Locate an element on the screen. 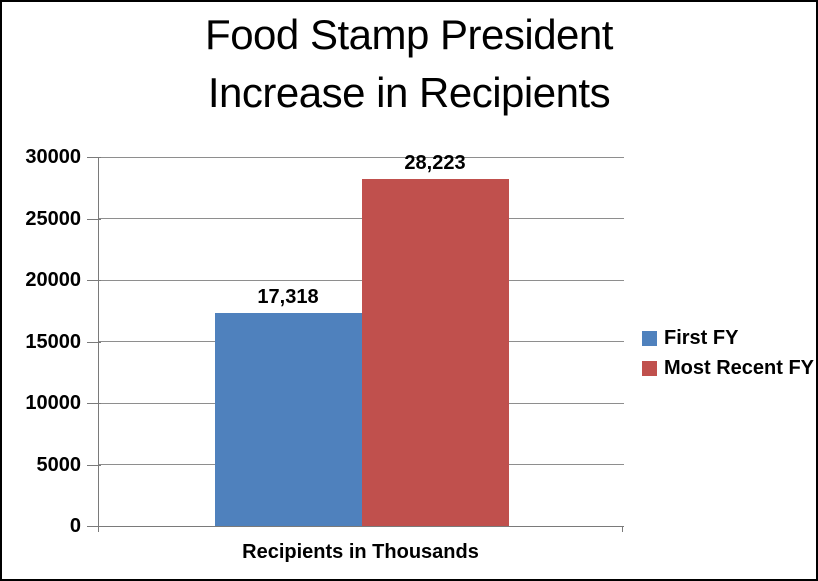 Image resolution: width=818 pixels, height=581 pixels. y-axis-tick-label-20000: 20000 is located at coordinates (53, 280).